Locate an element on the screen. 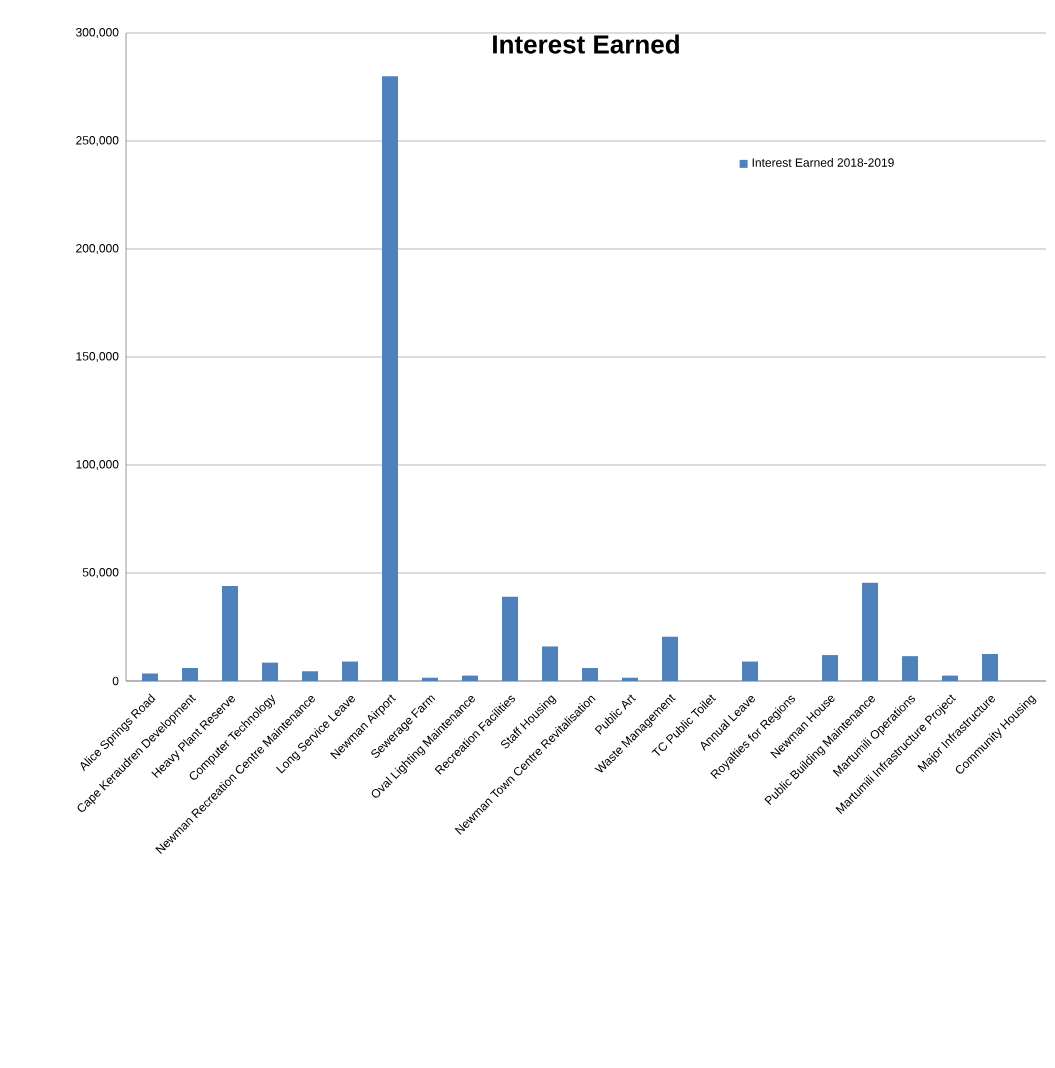  y-tick-label: 0 is located at coordinates (115, 681).